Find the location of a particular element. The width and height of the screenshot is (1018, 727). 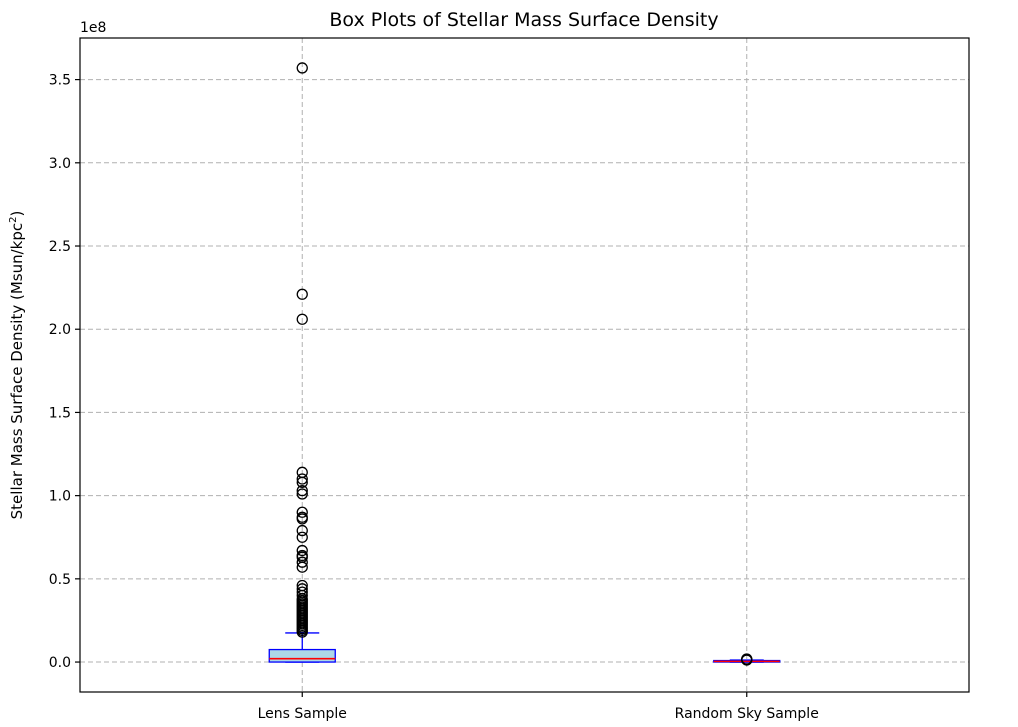

y-axis-offset-label: 1e8 is located at coordinates (93, 28).